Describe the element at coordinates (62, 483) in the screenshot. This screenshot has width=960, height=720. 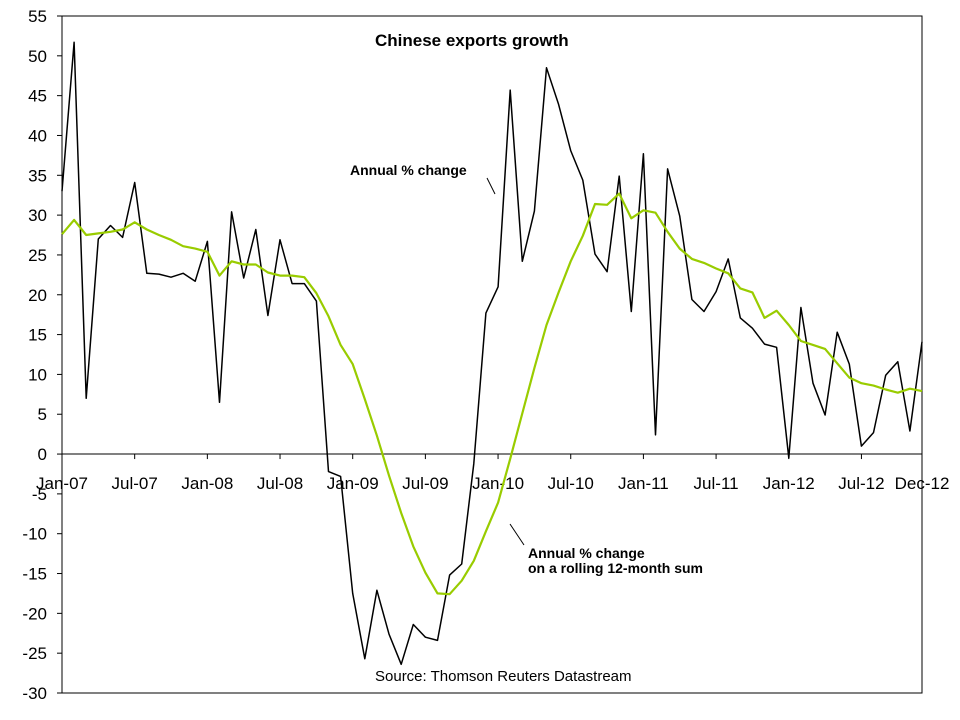
I see `x-tick-label: Jan-07` at that location.